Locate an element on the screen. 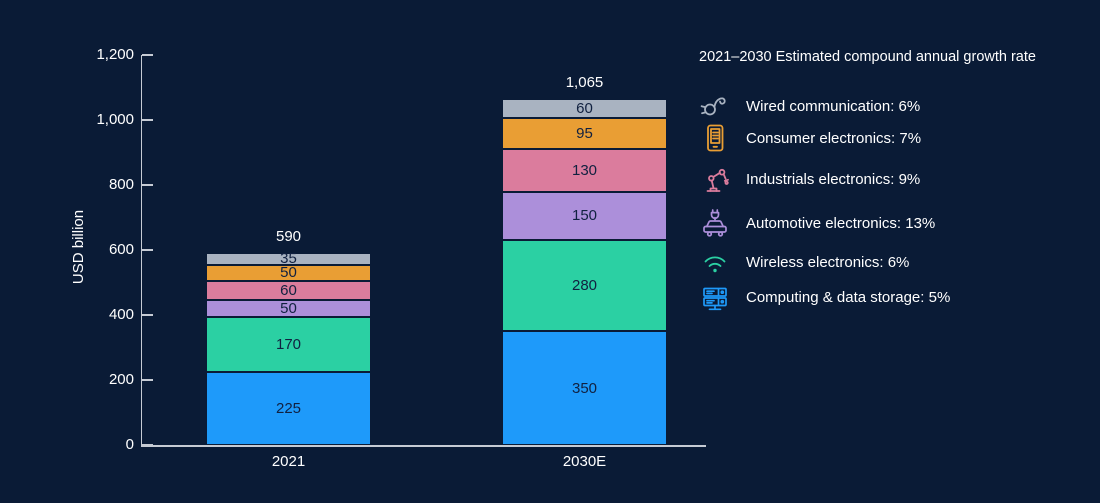 The width and height of the screenshot is (1100, 503). y-axis-line is located at coordinates (141, 250).